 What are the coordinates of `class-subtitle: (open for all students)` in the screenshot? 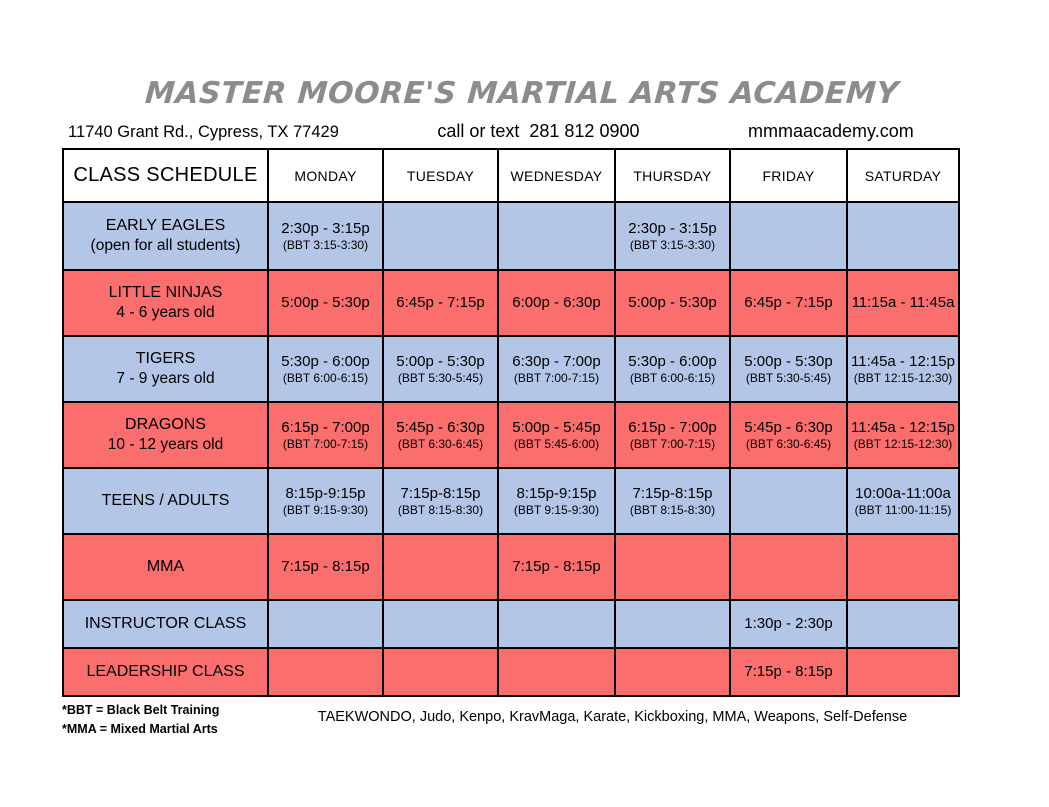 It's located at (165, 246).